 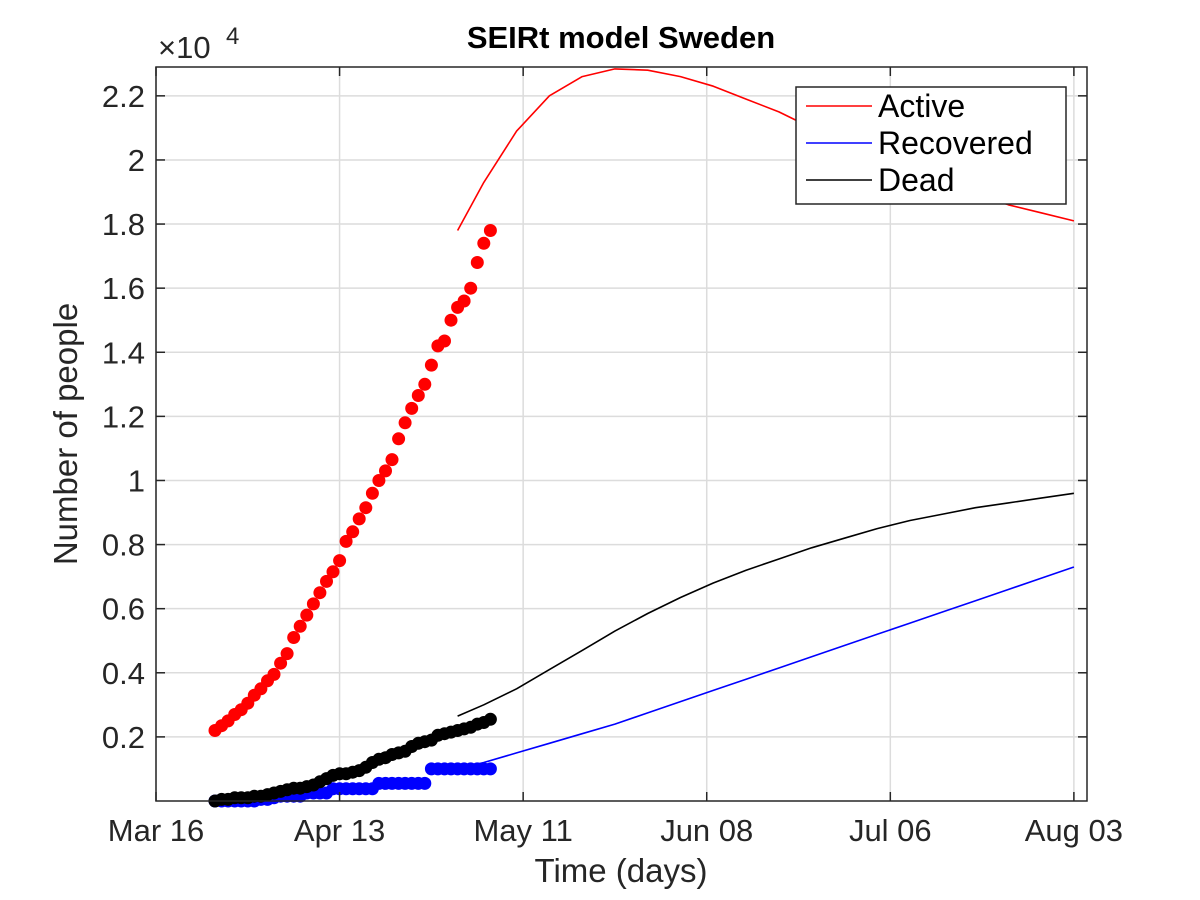 What do you see at coordinates (136, 480) in the screenshot?
I see `y-tick-label: 1` at bounding box center [136, 480].